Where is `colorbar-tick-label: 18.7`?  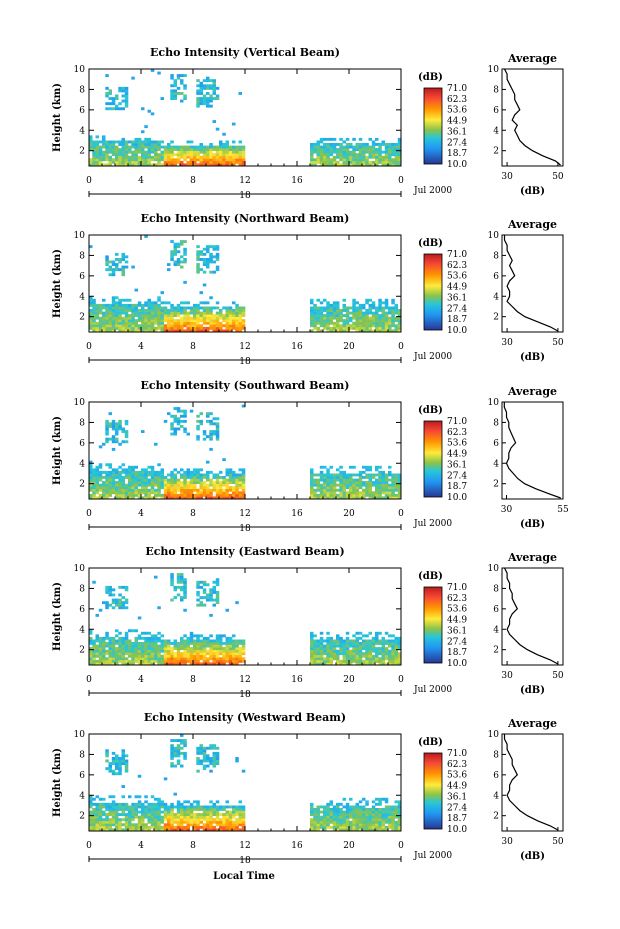
colorbar-tick-label: 18.7 is located at coordinates (457, 819).